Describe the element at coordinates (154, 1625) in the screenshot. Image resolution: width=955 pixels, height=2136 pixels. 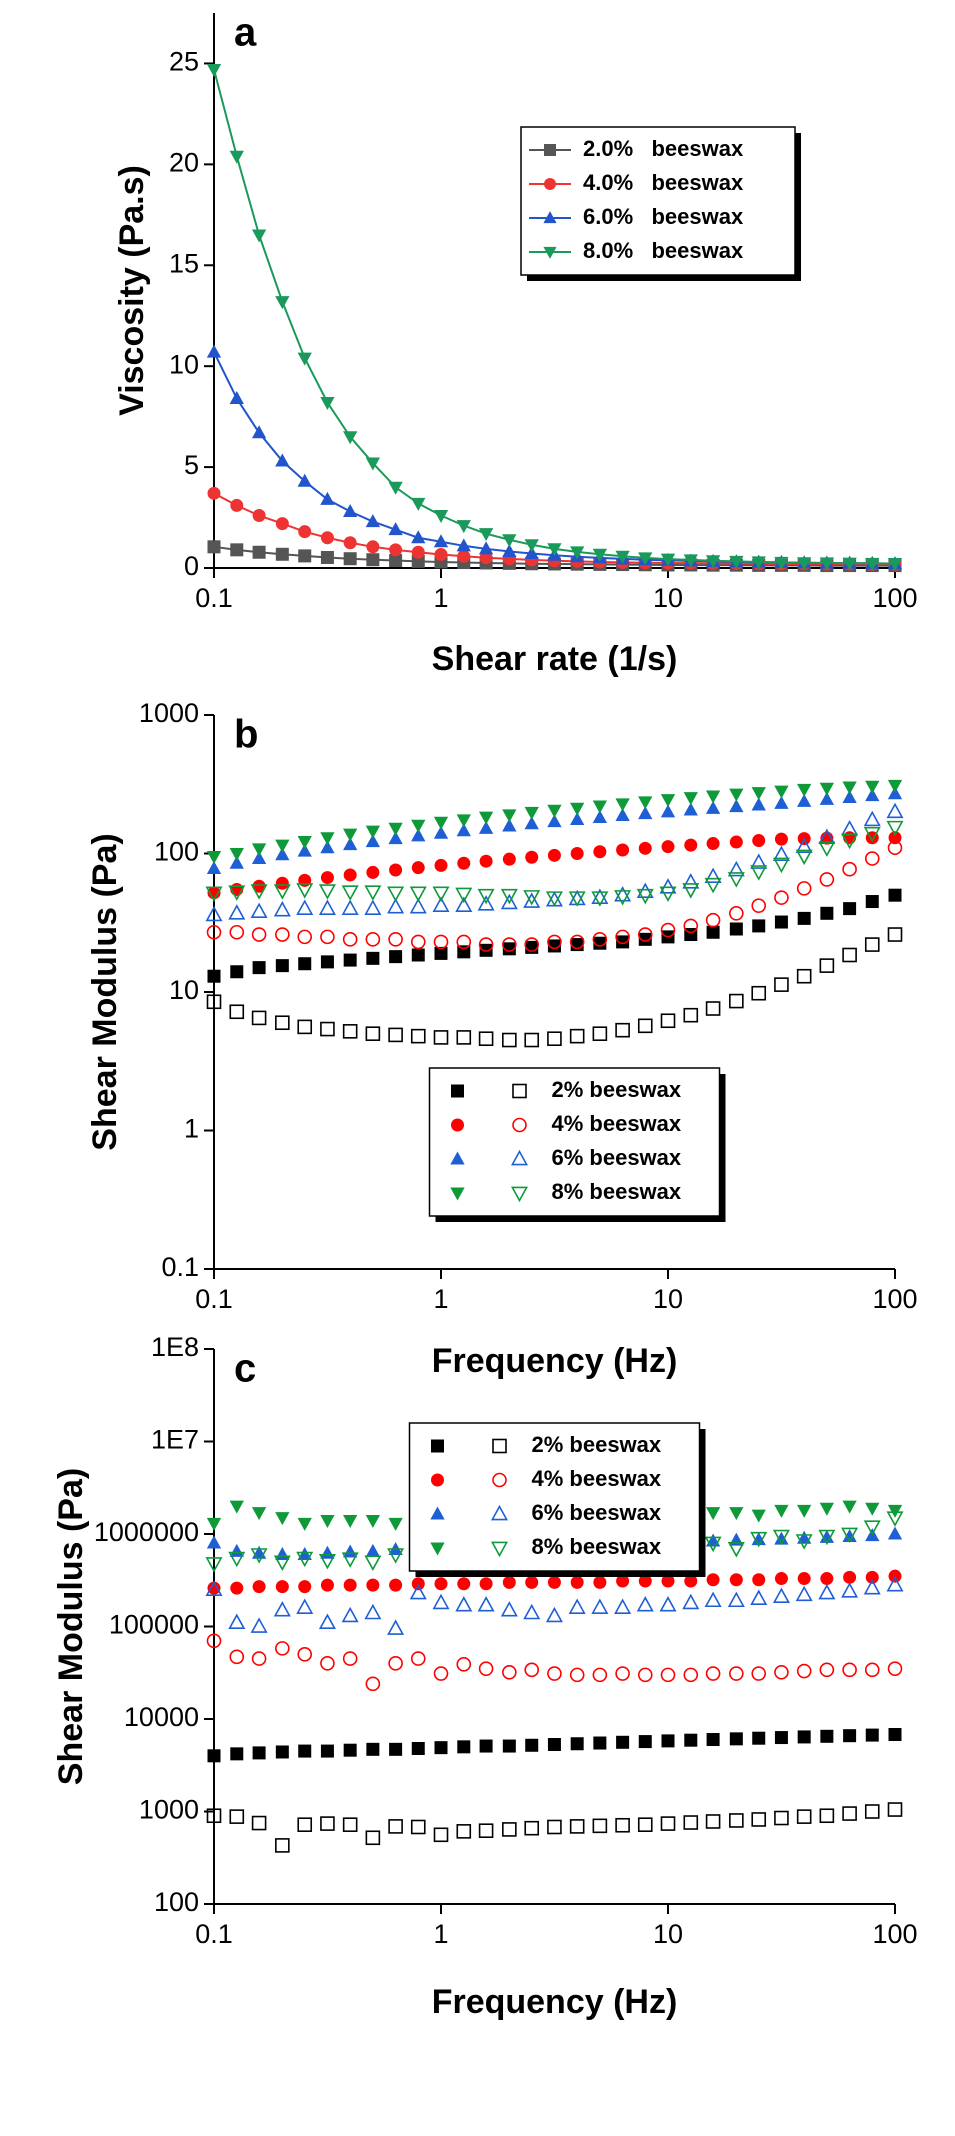
I see `y-tick-label: 100000` at that location.